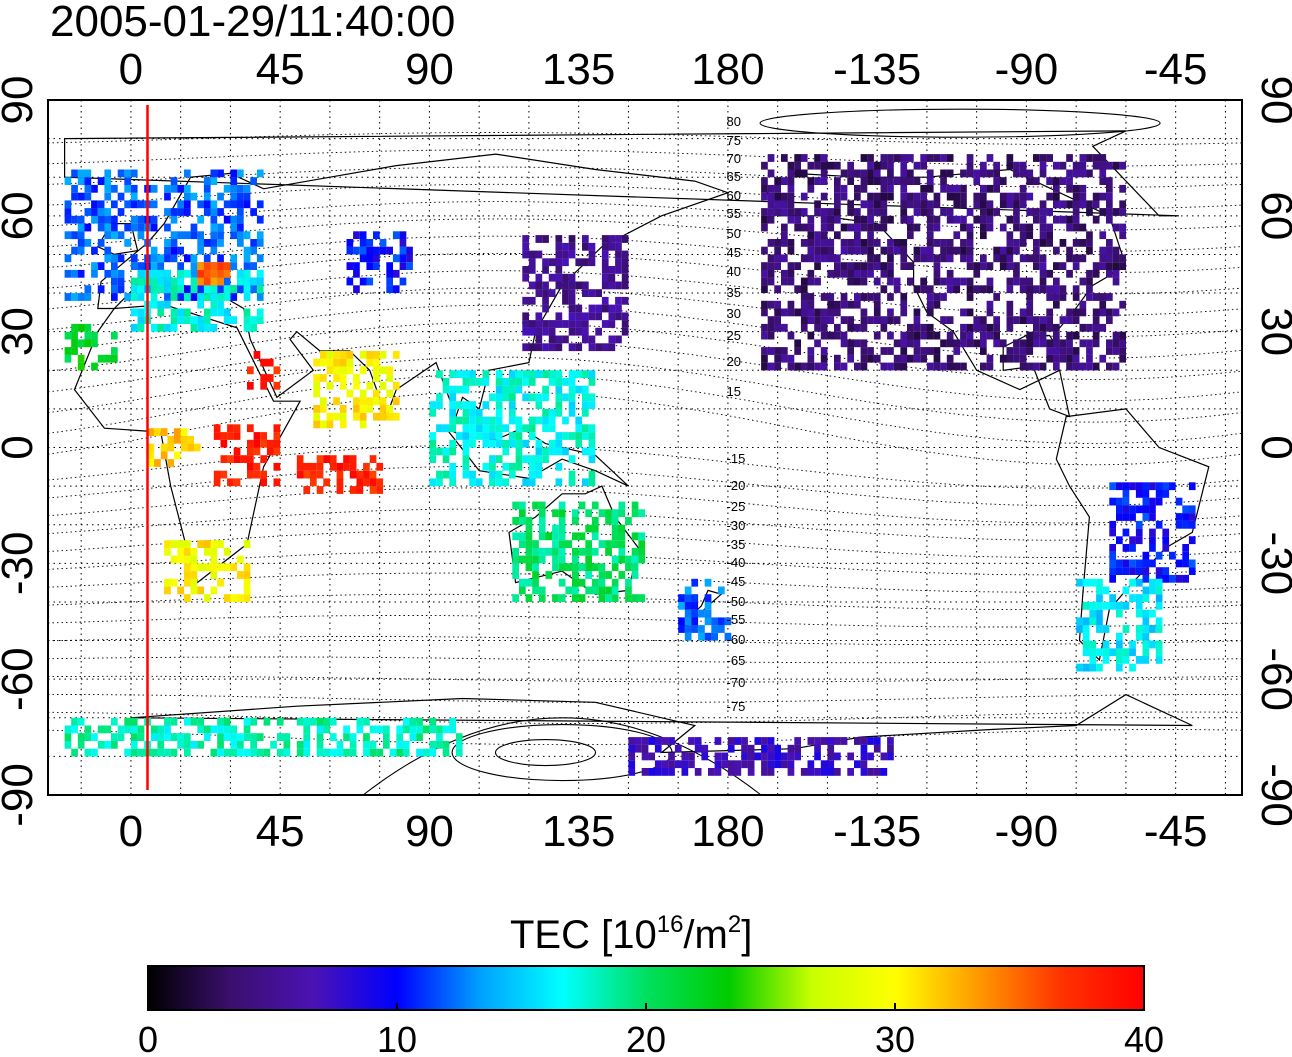  What do you see at coordinates (1272, 679) in the screenshot?
I see `y-tick-label-right: -60` at bounding box center [1272, 679].